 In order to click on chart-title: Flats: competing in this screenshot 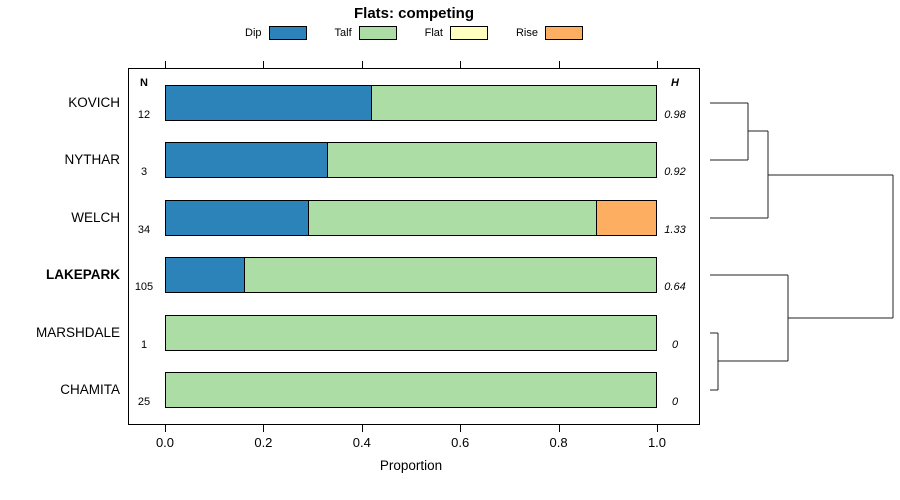, I will do `click(413, 13)`.